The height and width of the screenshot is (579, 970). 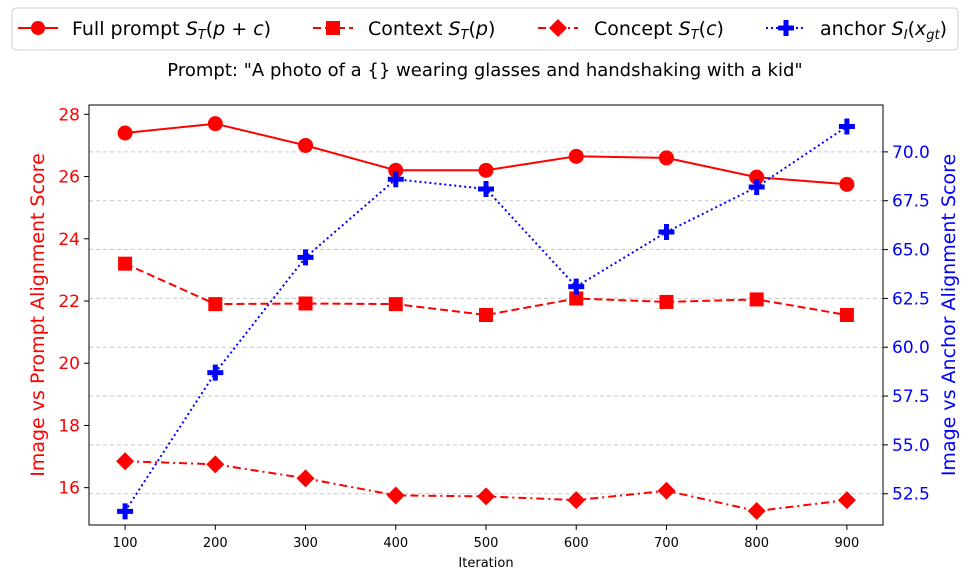 What do you see at coordinates (38, 28) in the screenshot?
I see `legend-marker-circle-icon` at bounding box center [38, 28].